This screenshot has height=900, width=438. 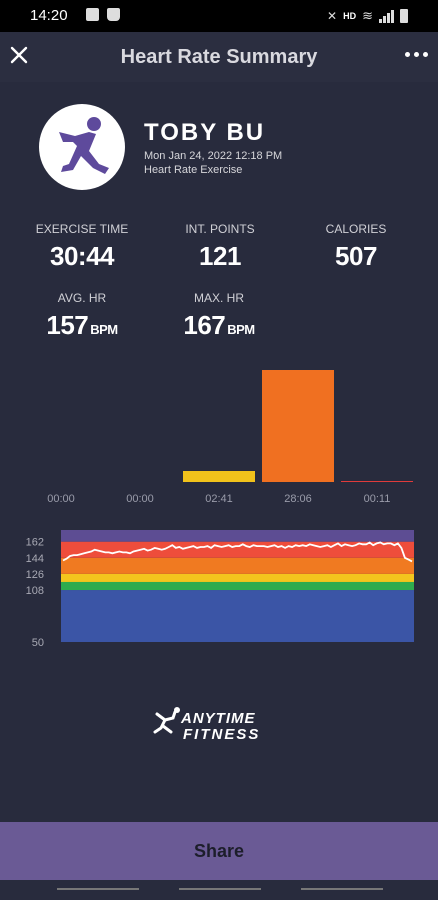 I want to click on status-bar: 14:20 ✕ HD ≋, so click(x=219, y=16).